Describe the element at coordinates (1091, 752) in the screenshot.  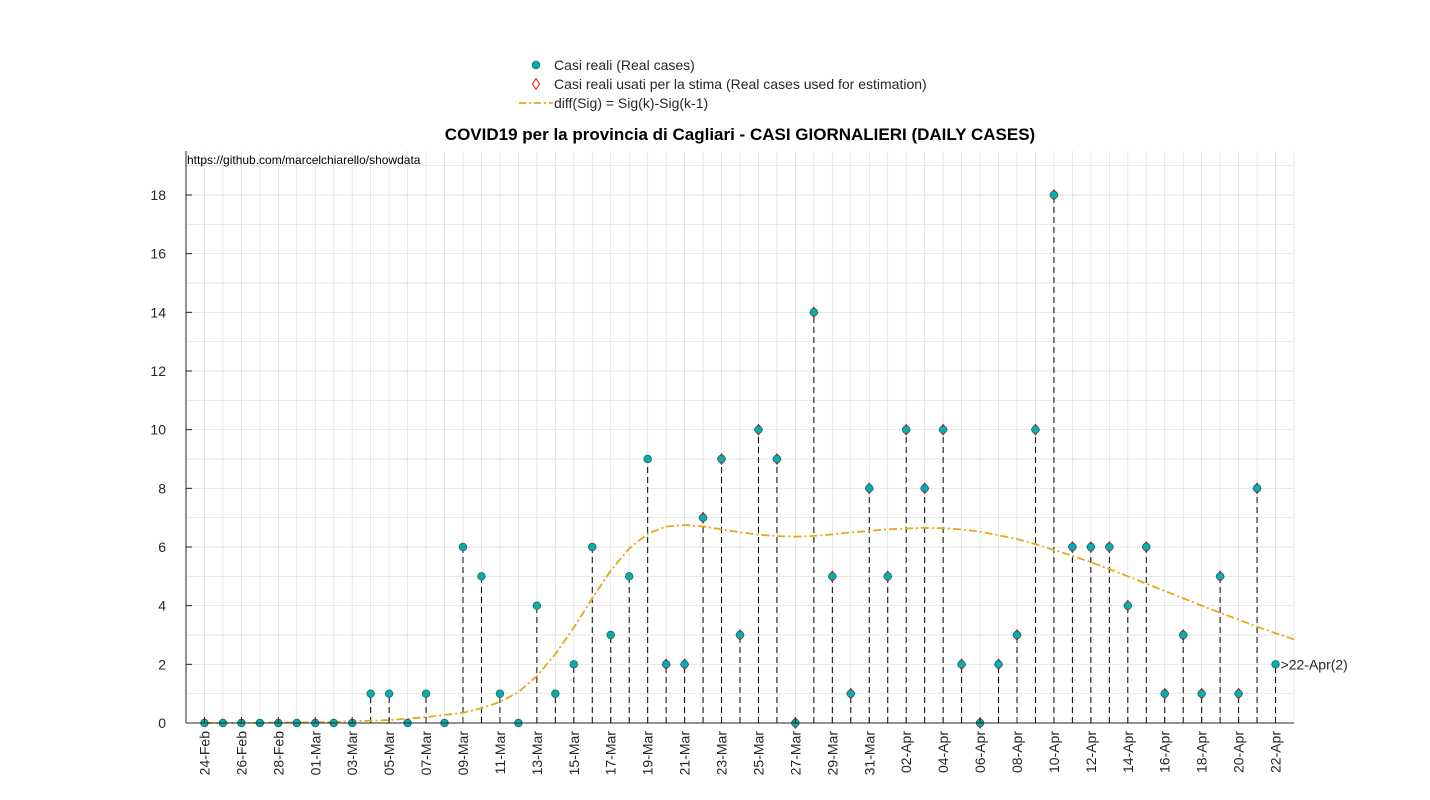
I see `x-tick-label: 12-Apr` at that location.